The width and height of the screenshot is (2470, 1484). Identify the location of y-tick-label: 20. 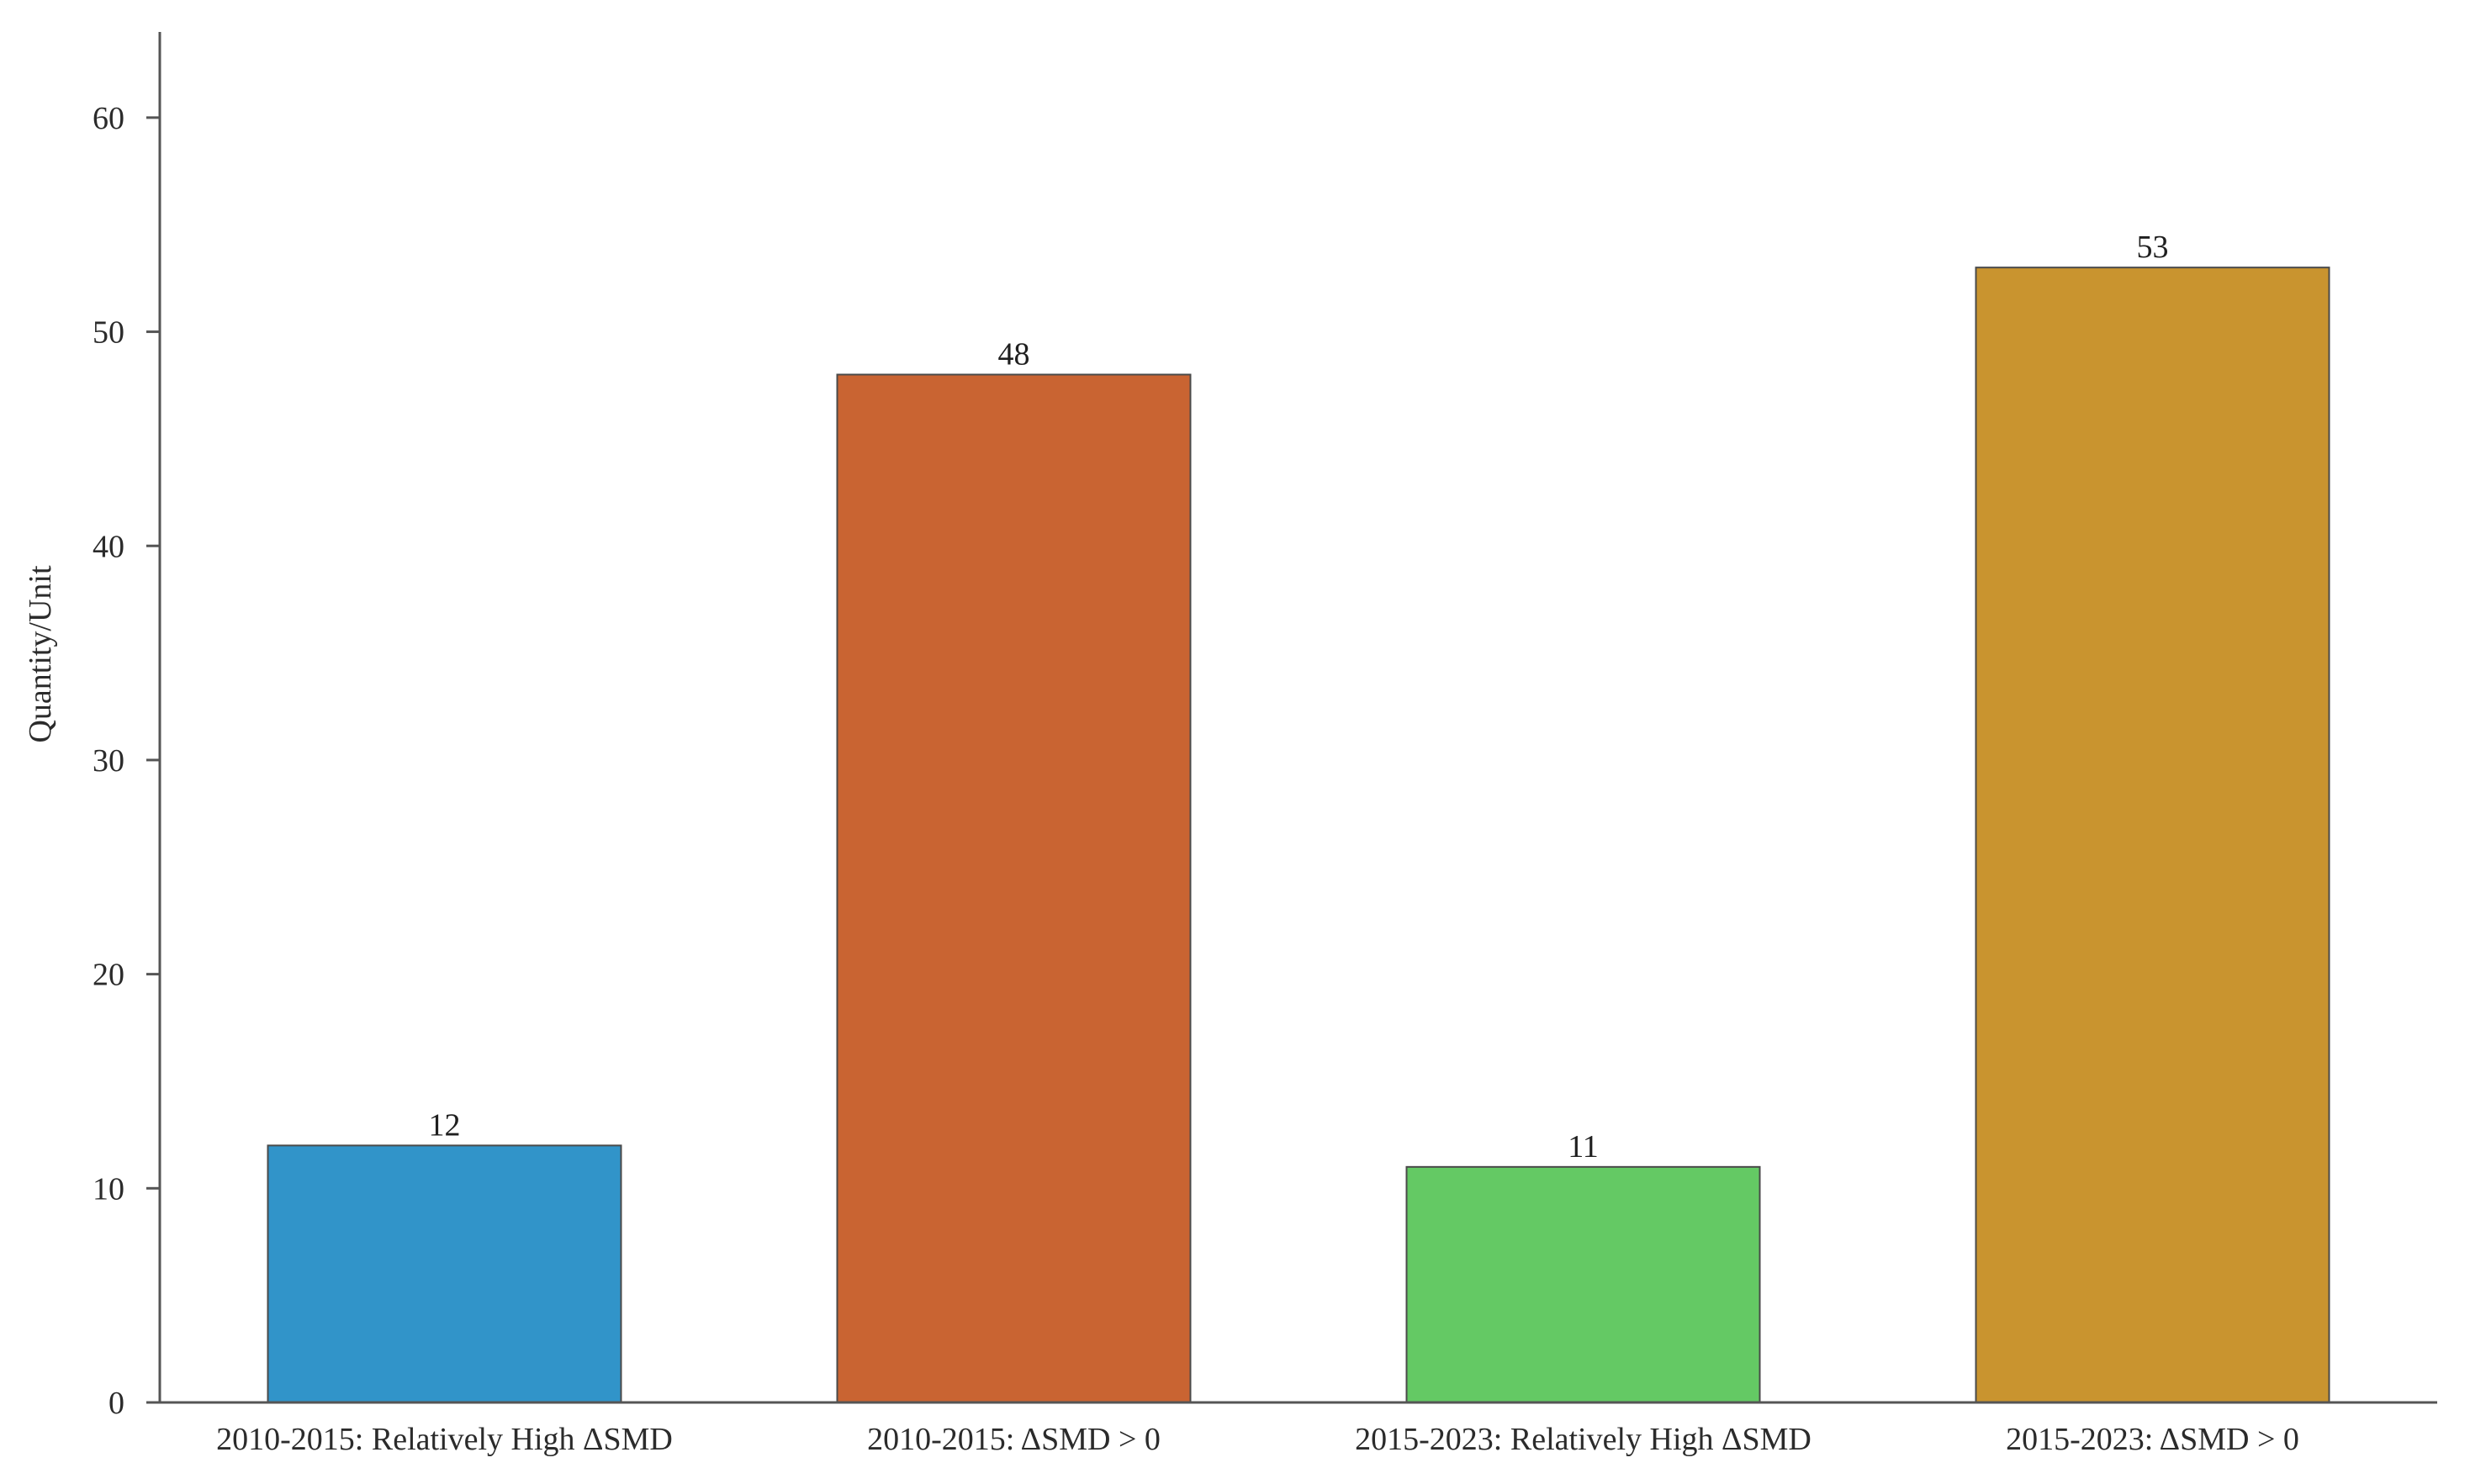
(108, 975).